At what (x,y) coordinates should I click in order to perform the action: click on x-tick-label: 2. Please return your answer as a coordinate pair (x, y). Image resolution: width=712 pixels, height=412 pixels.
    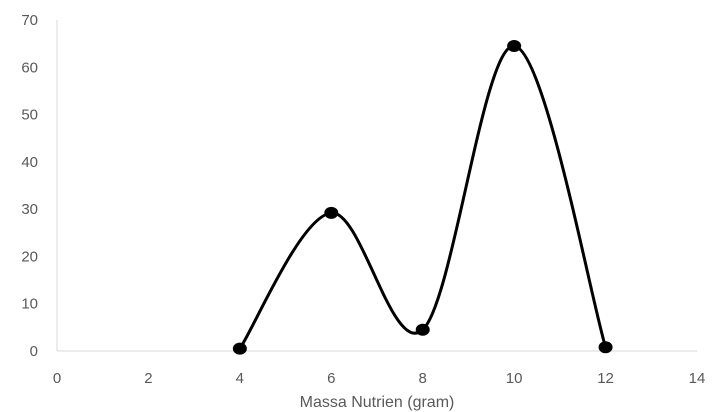
    Looking at the image, I should click on (148, 378).